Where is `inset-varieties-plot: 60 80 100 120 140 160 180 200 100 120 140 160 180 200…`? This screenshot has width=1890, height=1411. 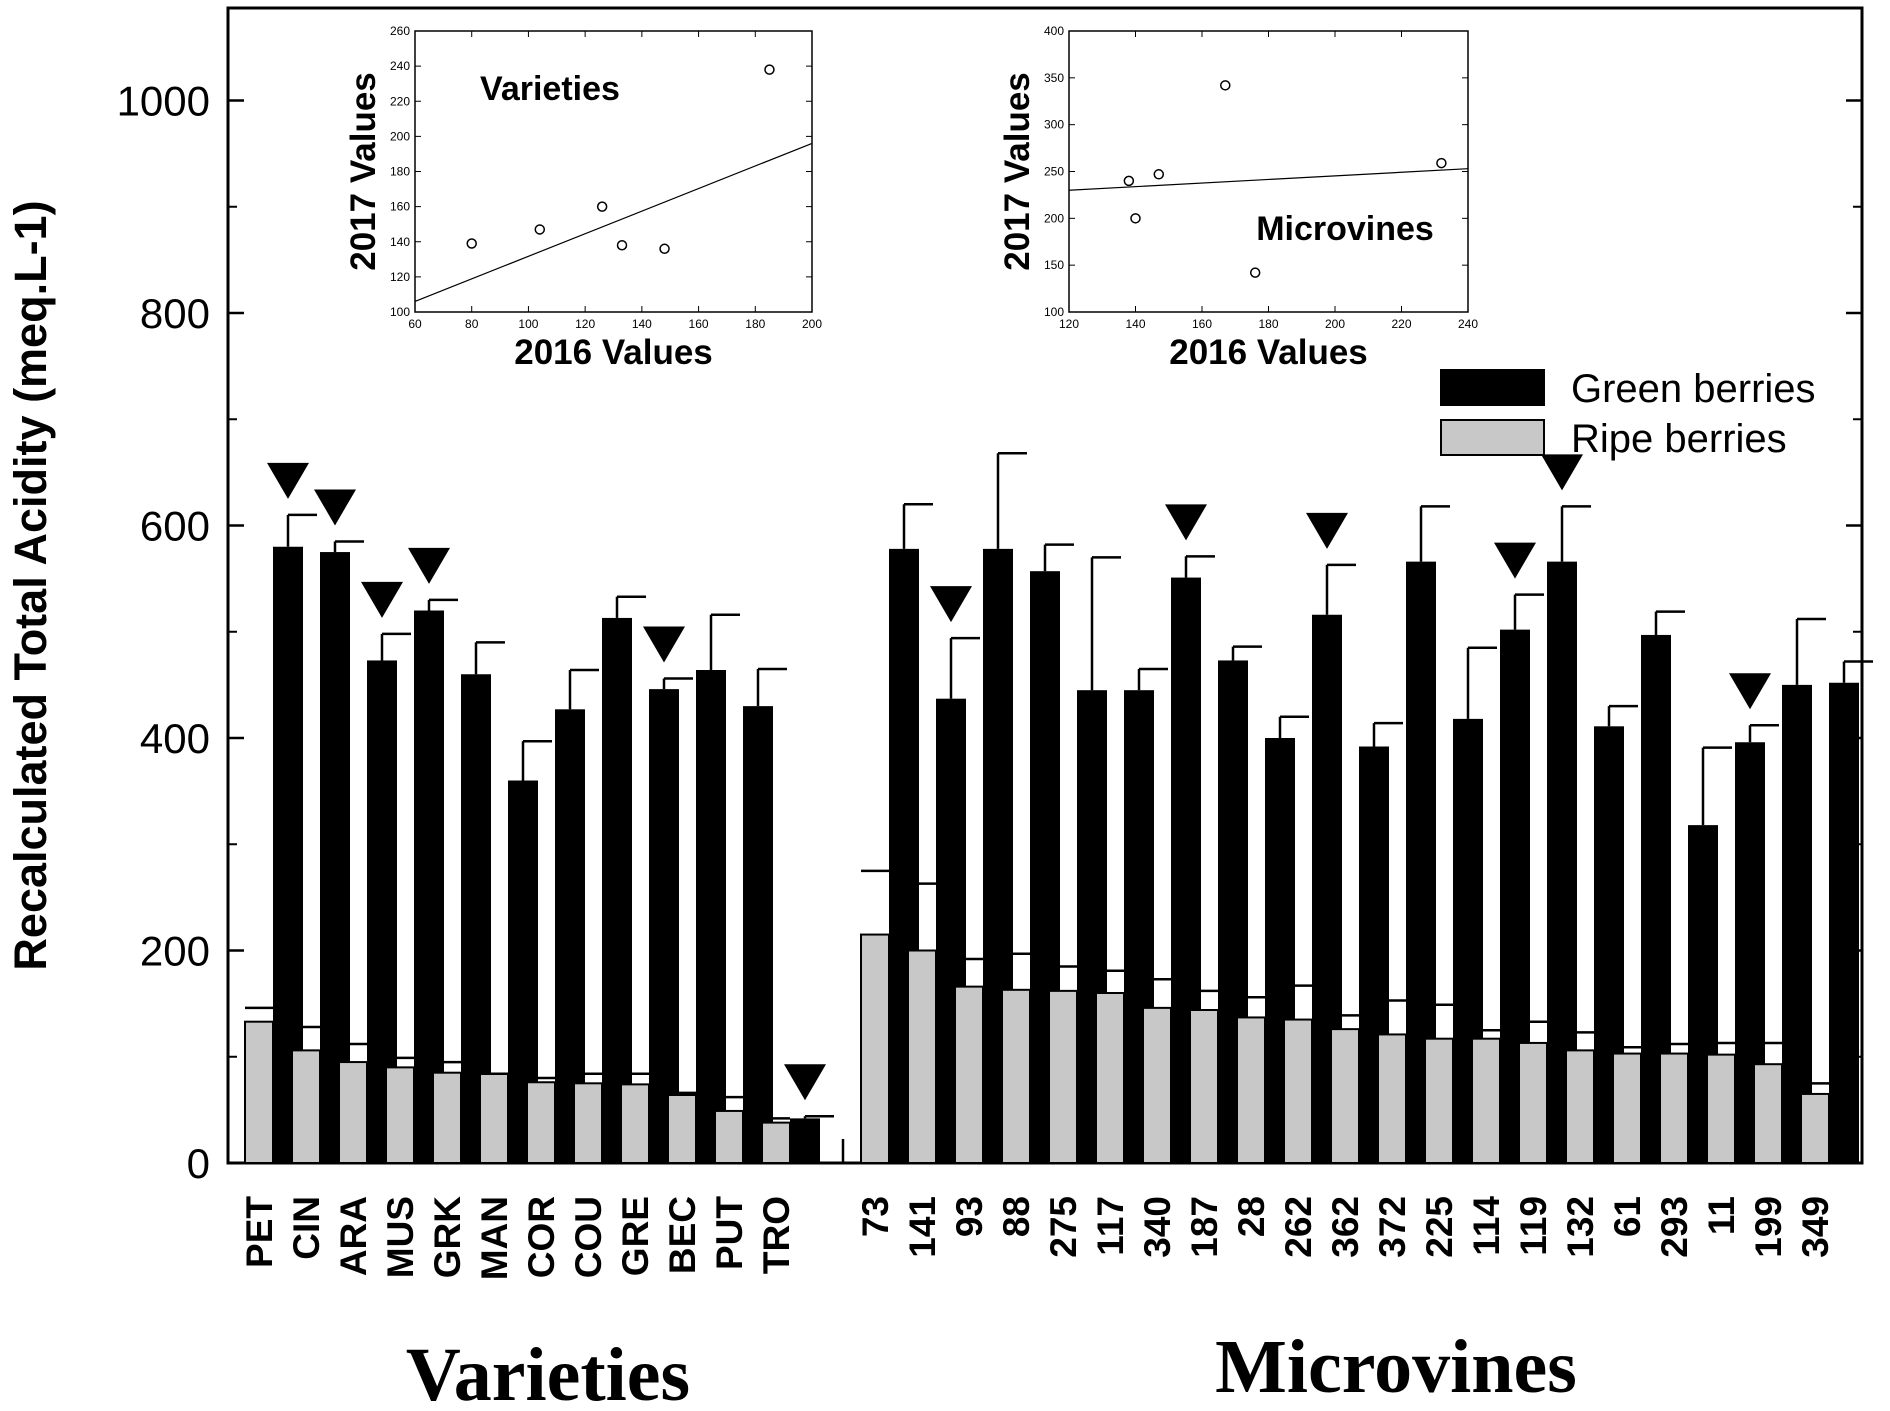
inset-varieties-plot: 60 80 100 120 140 160 180 200 100 120 140 160 180 200… is located at coordinates (583, 198).